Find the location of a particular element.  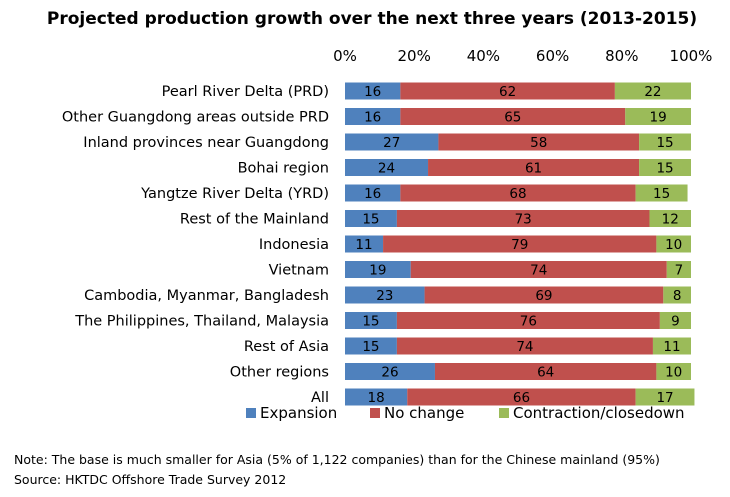

category-label: Yangtze River Delta (YRD) is located at coordinates (234, 194).